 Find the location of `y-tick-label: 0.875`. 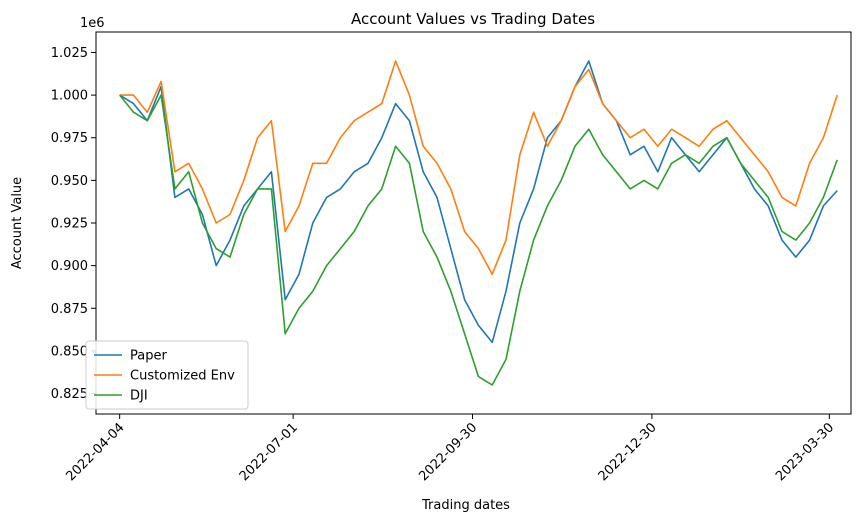

y-tick-label: 0.875 is located at coordinates (69, 309).